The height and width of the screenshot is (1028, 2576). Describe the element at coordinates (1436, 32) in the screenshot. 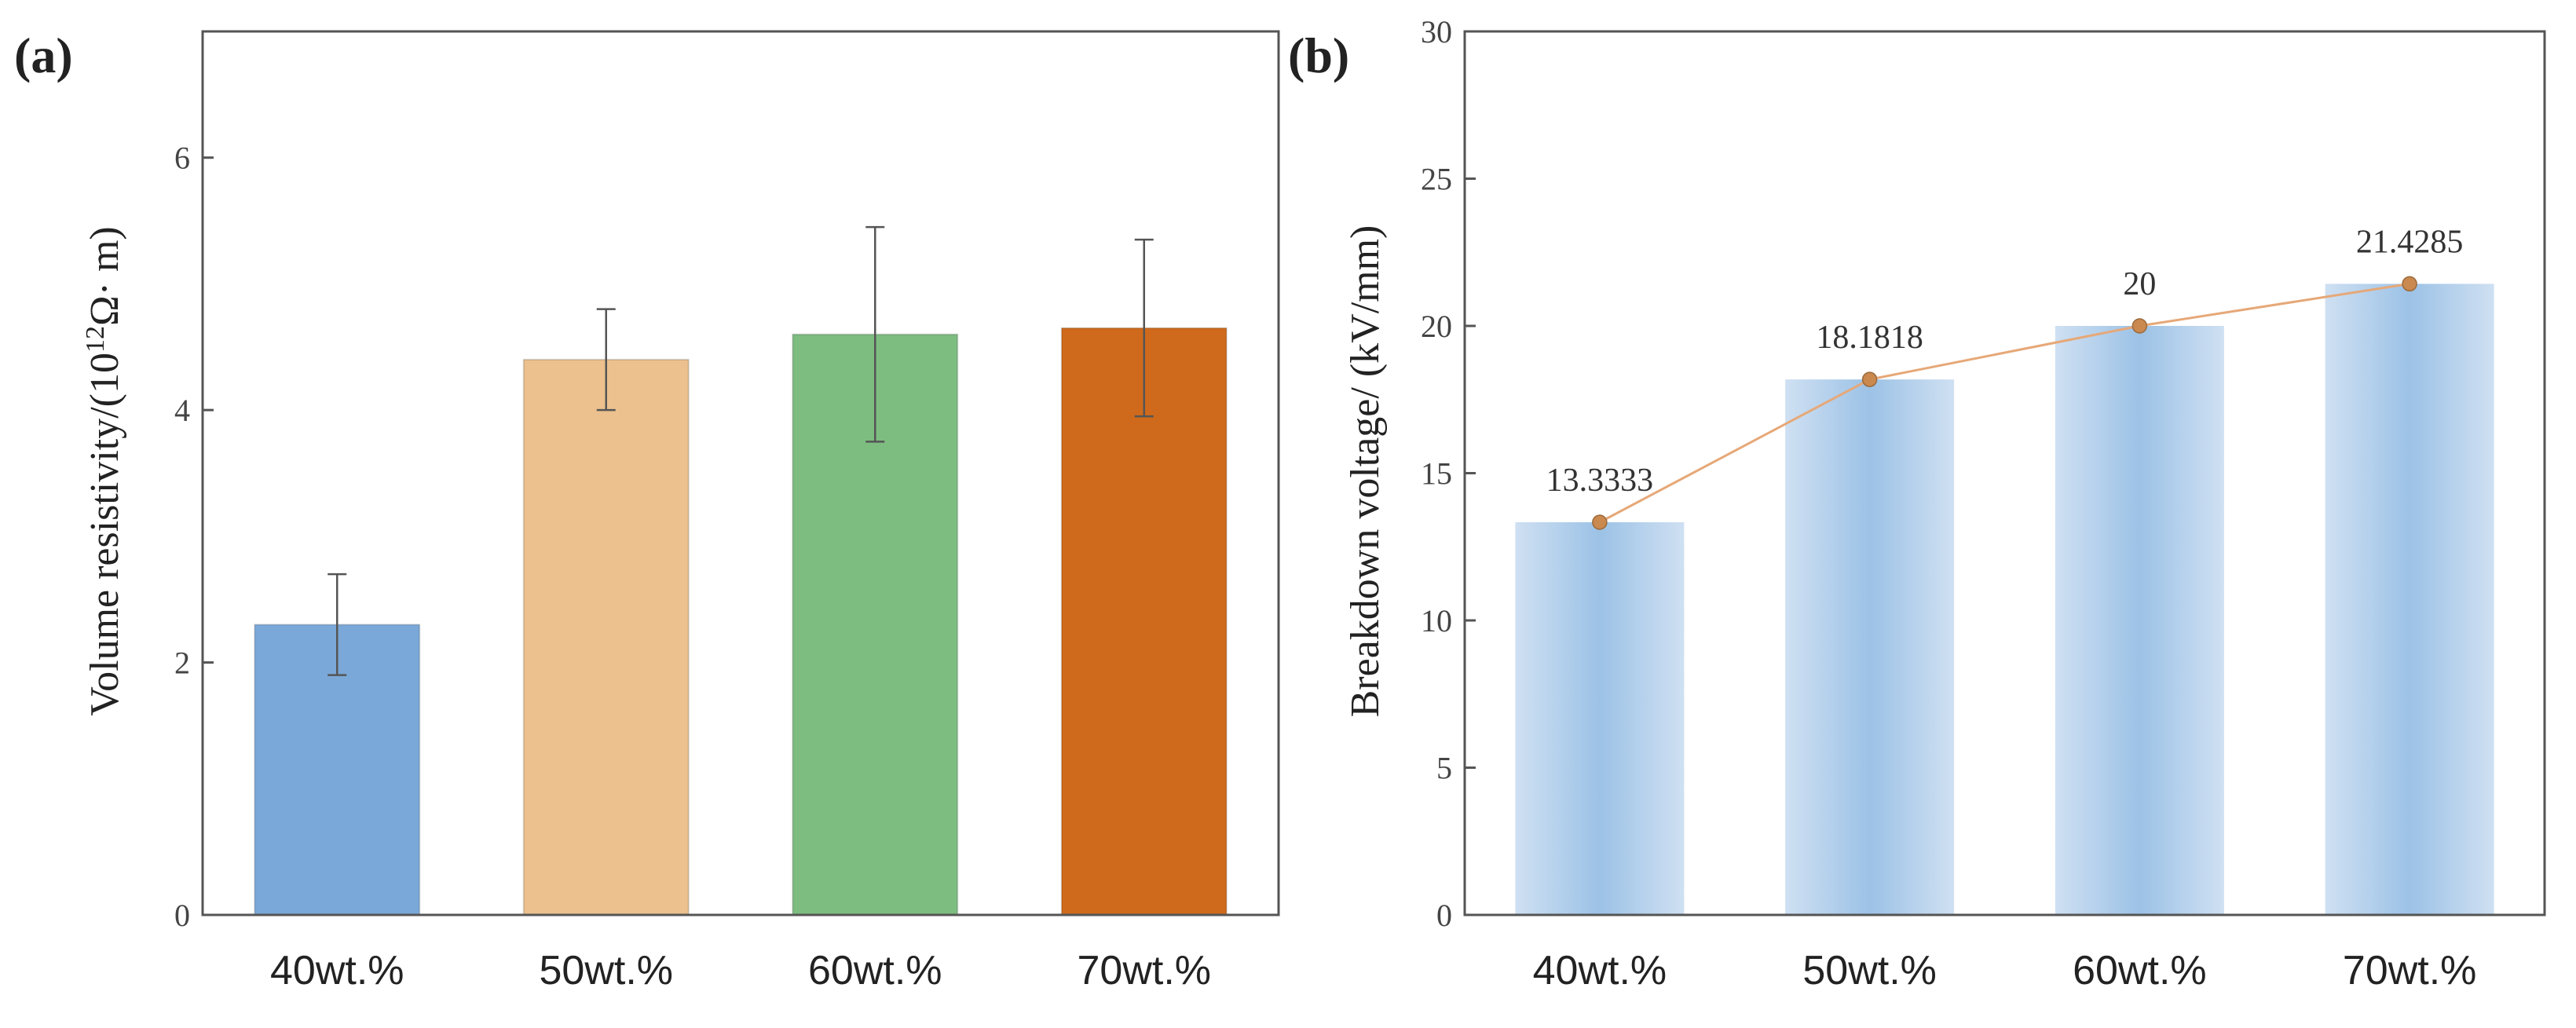

I see `y-tick-label: 30` at that location.